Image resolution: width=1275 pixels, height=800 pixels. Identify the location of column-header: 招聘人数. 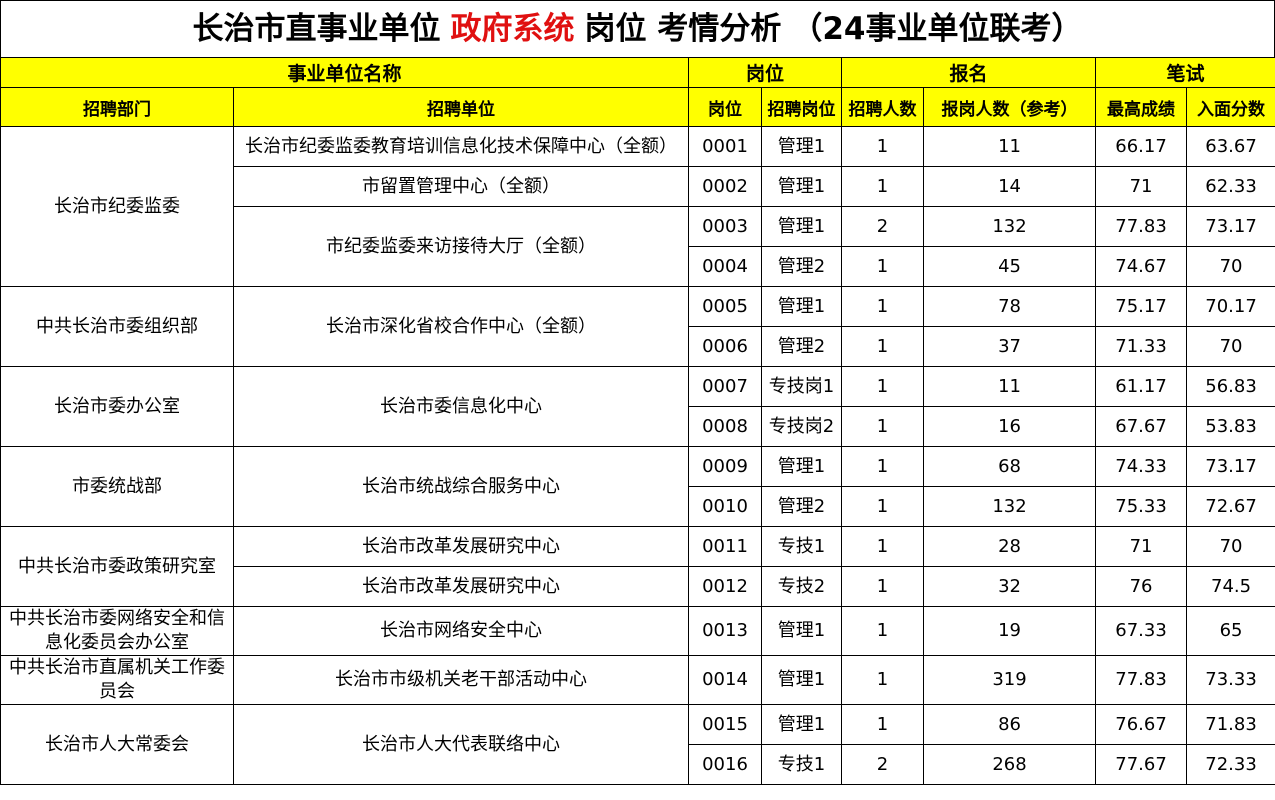
(883, 107).